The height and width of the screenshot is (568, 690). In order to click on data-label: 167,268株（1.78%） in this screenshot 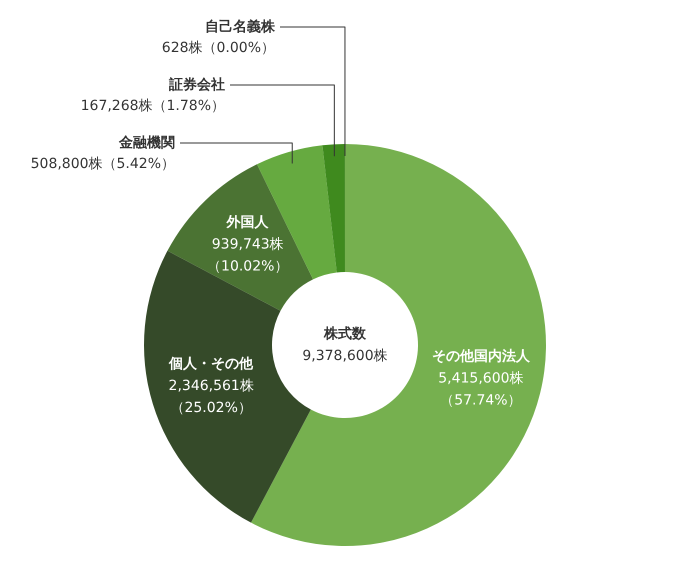, I will do `click(152, 106)`.